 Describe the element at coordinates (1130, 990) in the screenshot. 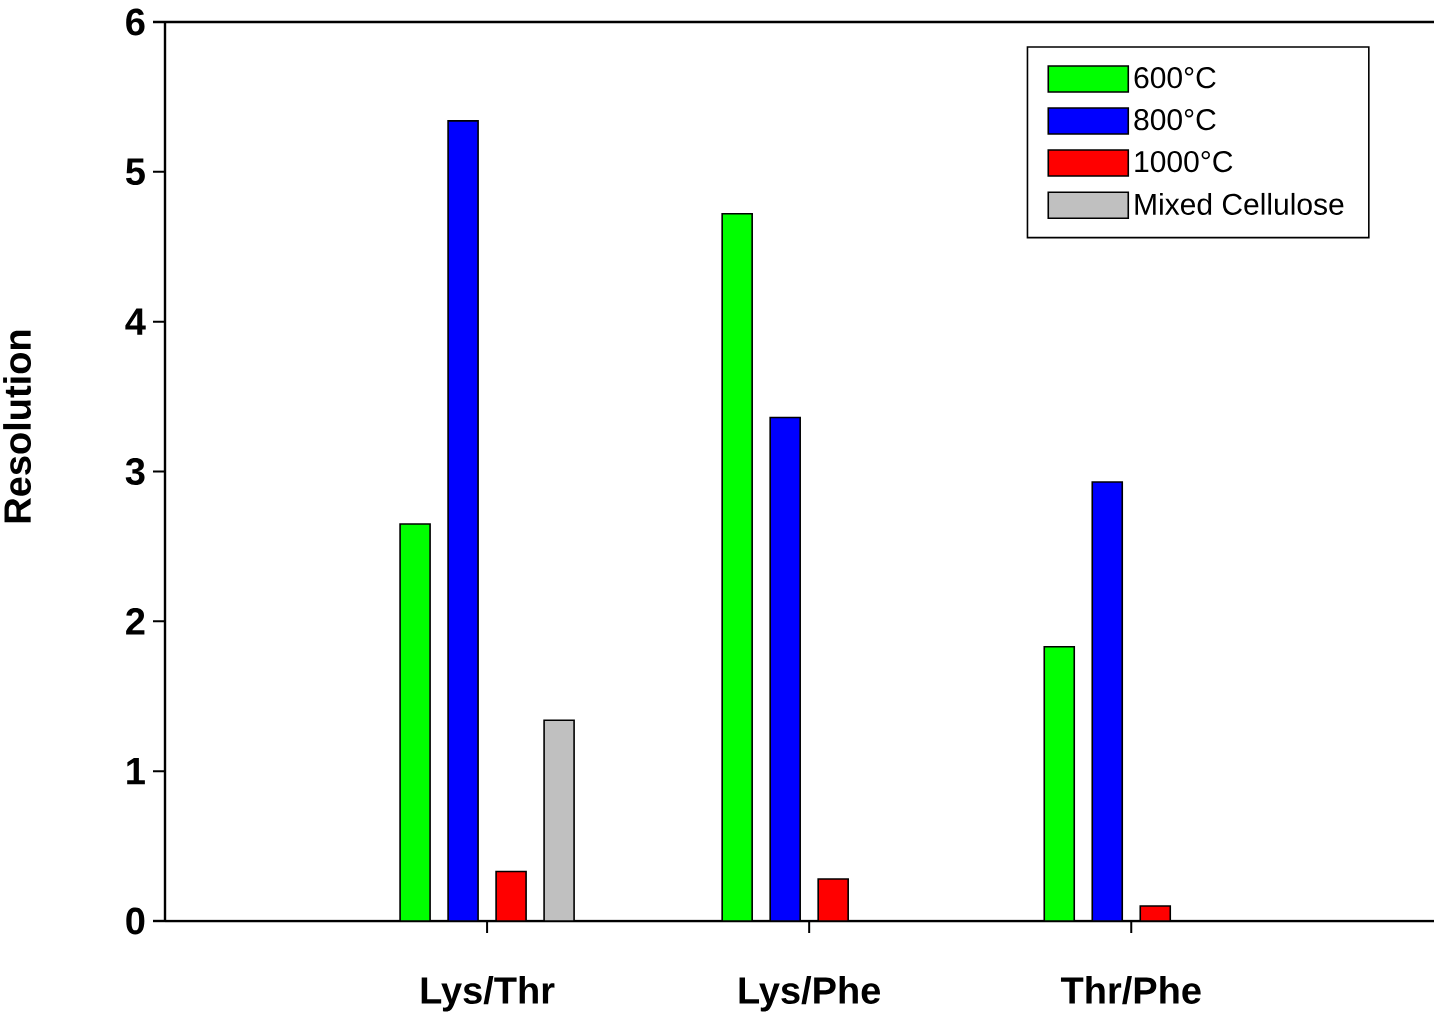

I see `x-tick-label: Thr/Phe` at that location.